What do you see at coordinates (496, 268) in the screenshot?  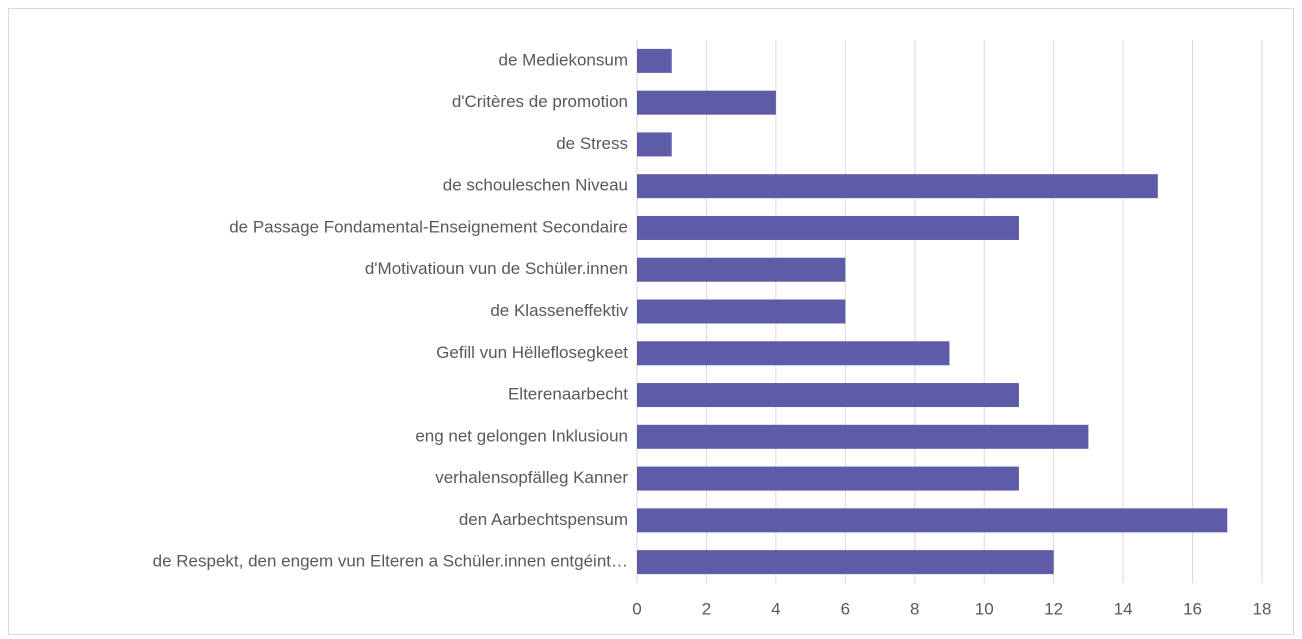 I see `y-tick-label: d'Motivatioun vun de Schüler.innen` at bounding box center [496, 268].